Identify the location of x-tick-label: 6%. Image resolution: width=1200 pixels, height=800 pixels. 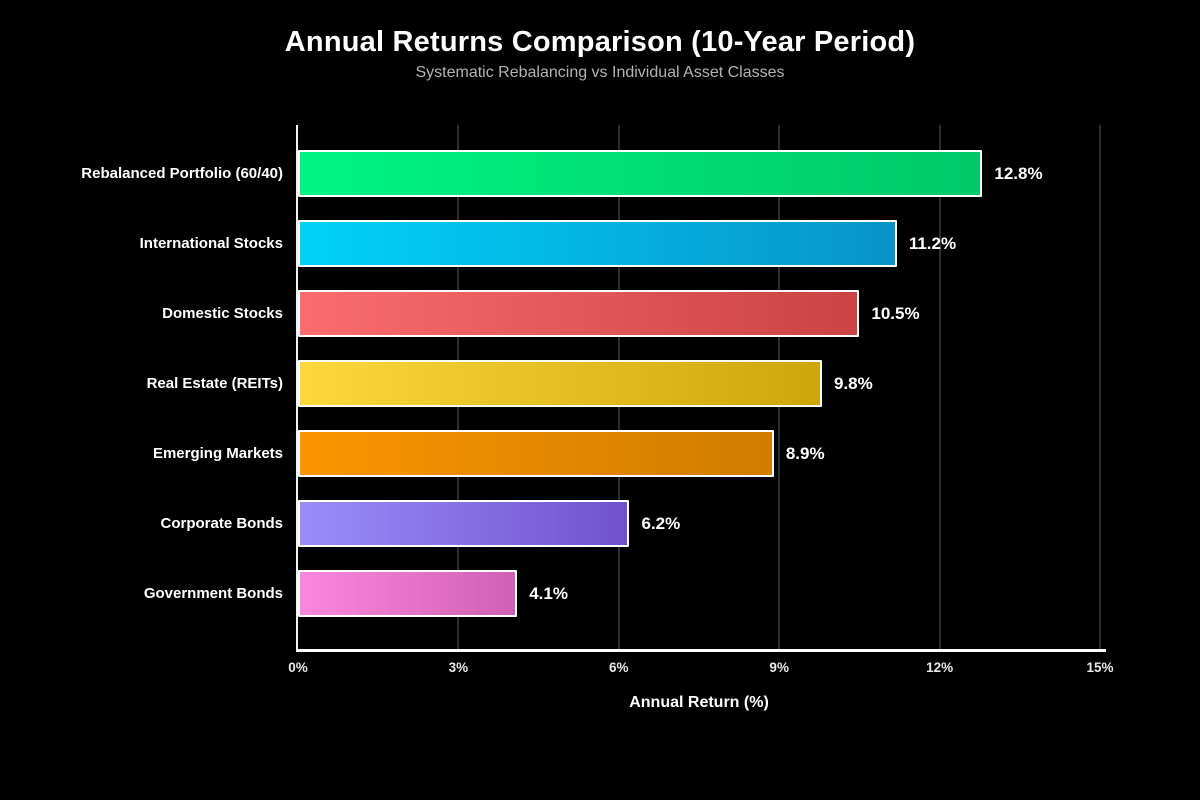
(619, 667).